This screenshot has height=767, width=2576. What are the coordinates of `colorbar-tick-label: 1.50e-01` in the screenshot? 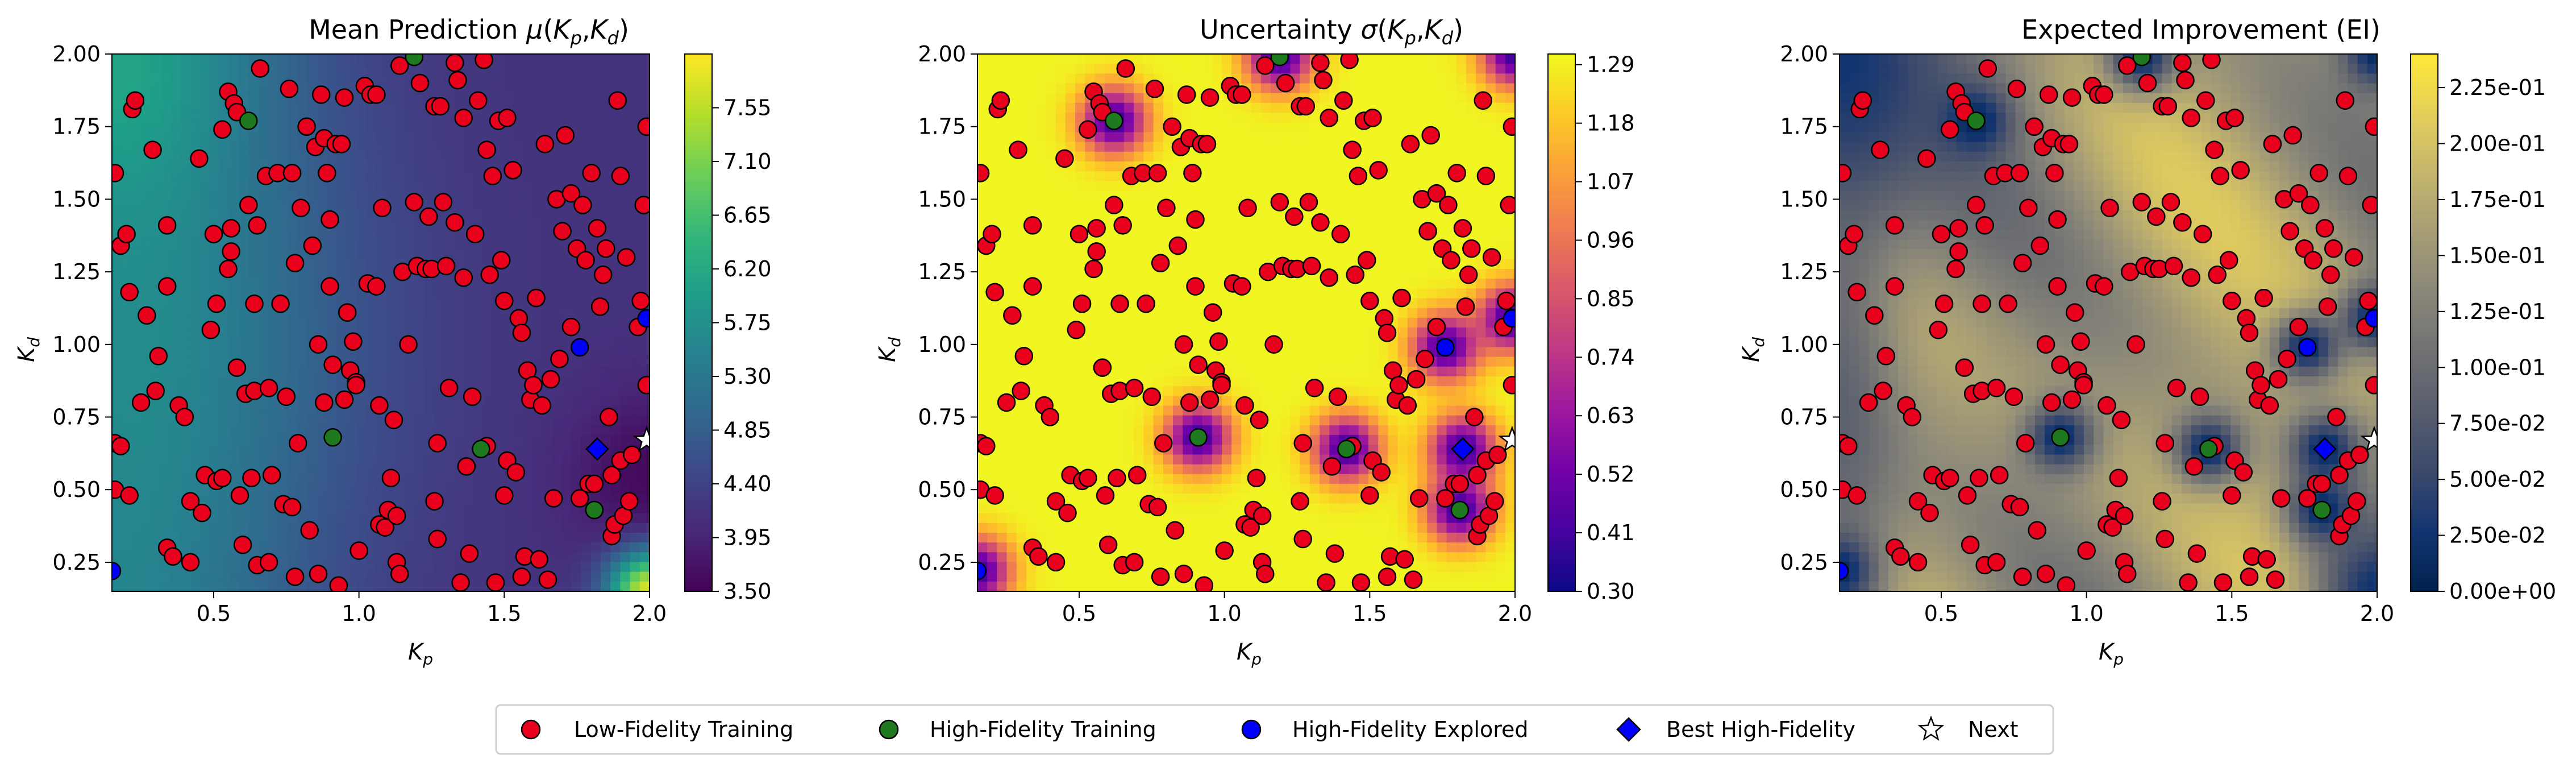 It's located at (2497, 255).